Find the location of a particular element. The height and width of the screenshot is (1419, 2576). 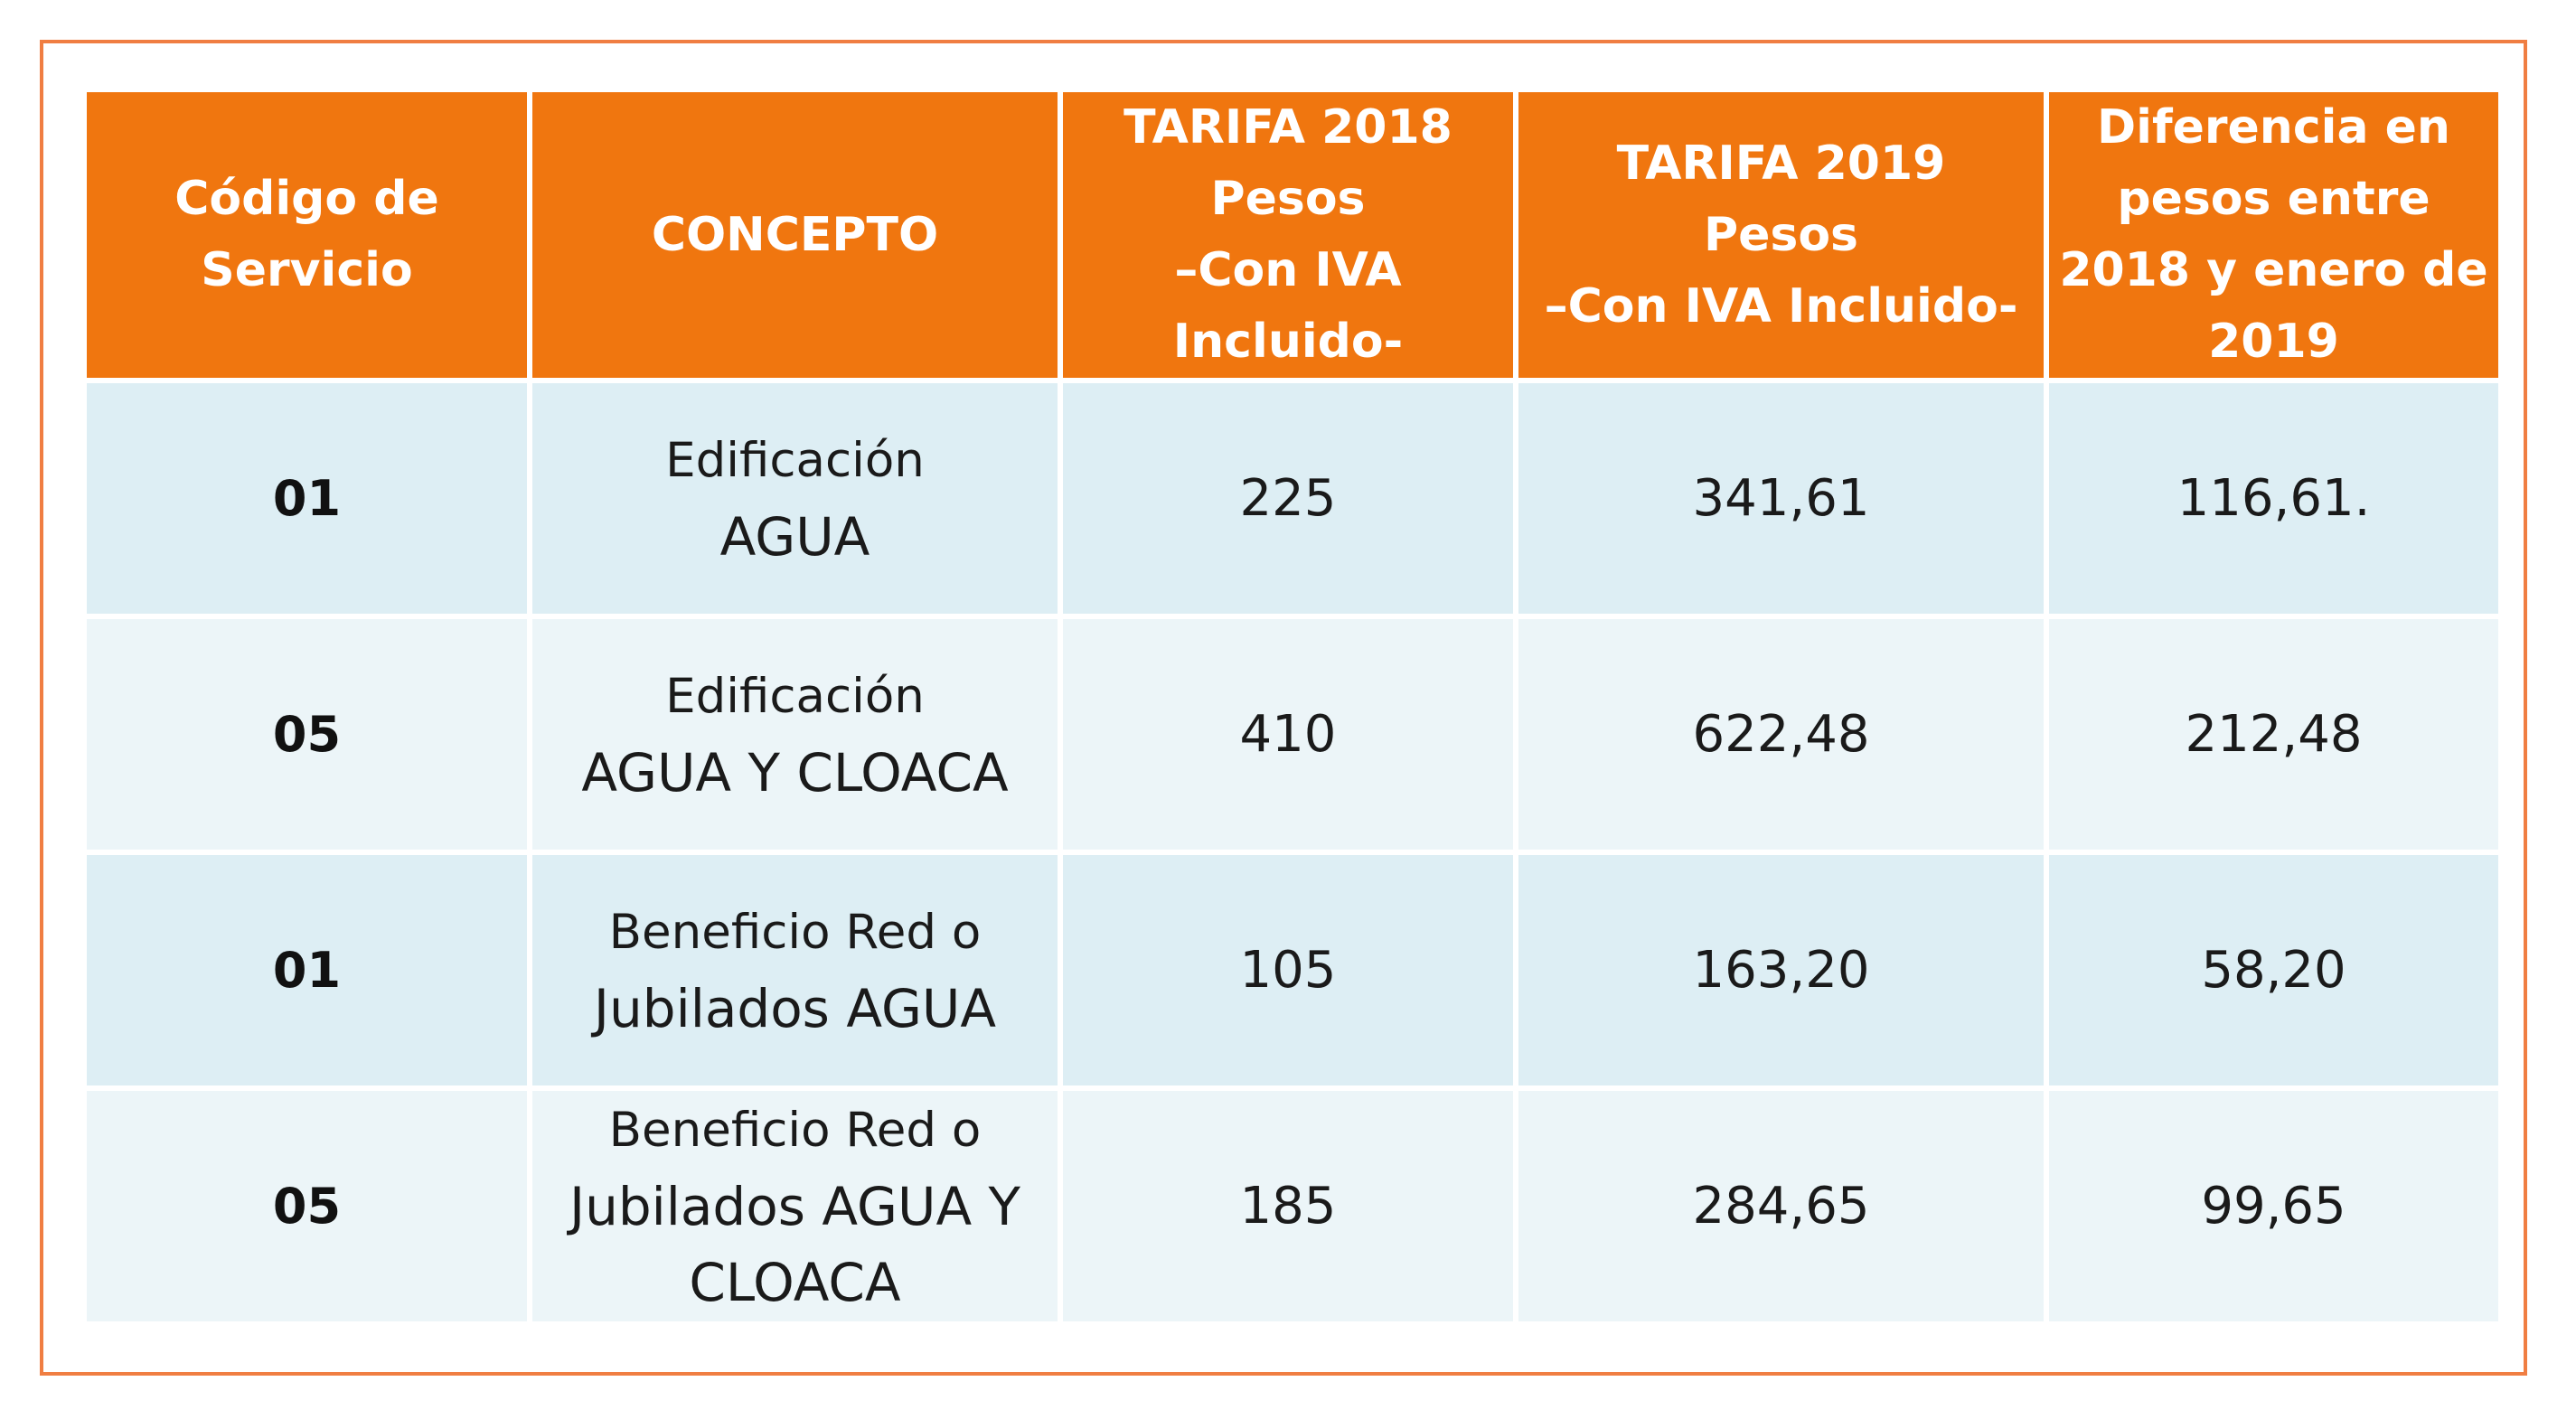

cell-tarifa-2018: 225 is located at coordinates (1288, 498).